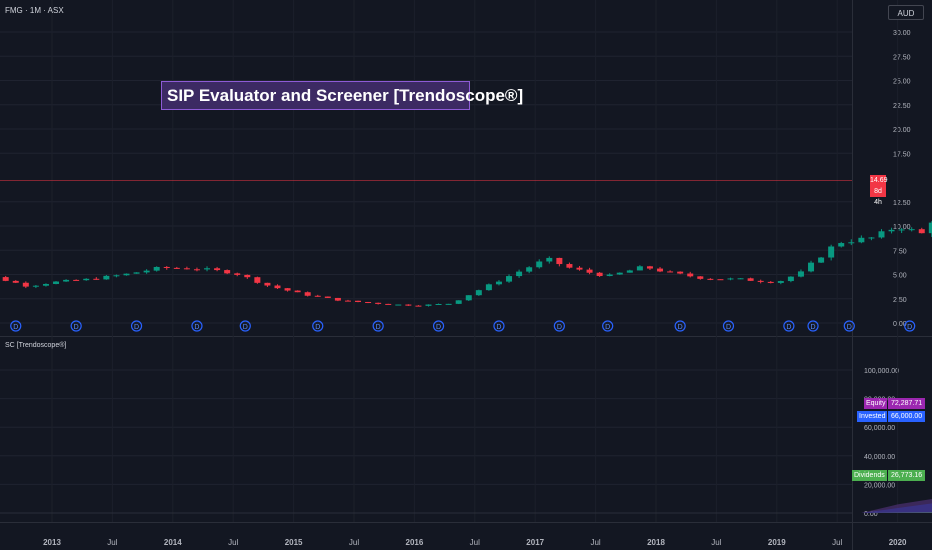  What do you see at coordinates (902, 154) in the screenshot?
I see `price-tick-label: 17.50` at bounding box center [902, 154].